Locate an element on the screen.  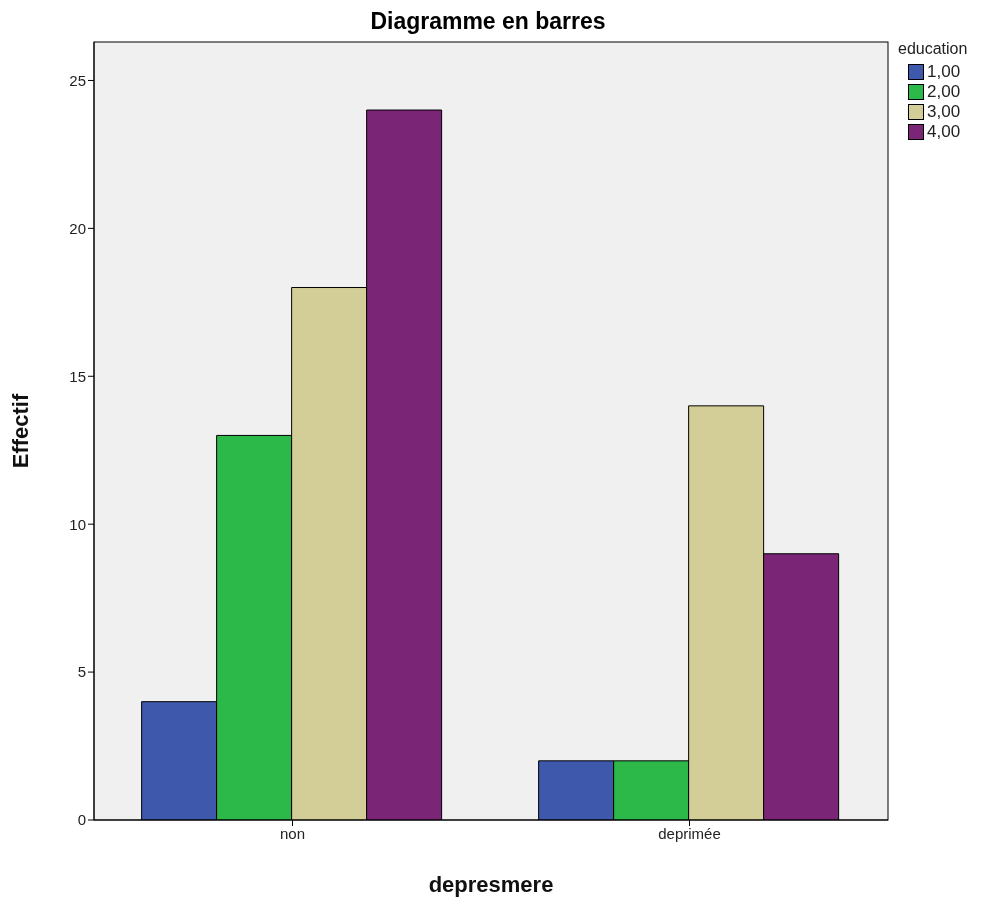
y-axis-title: Effectif is located at coordinates (20, 431).